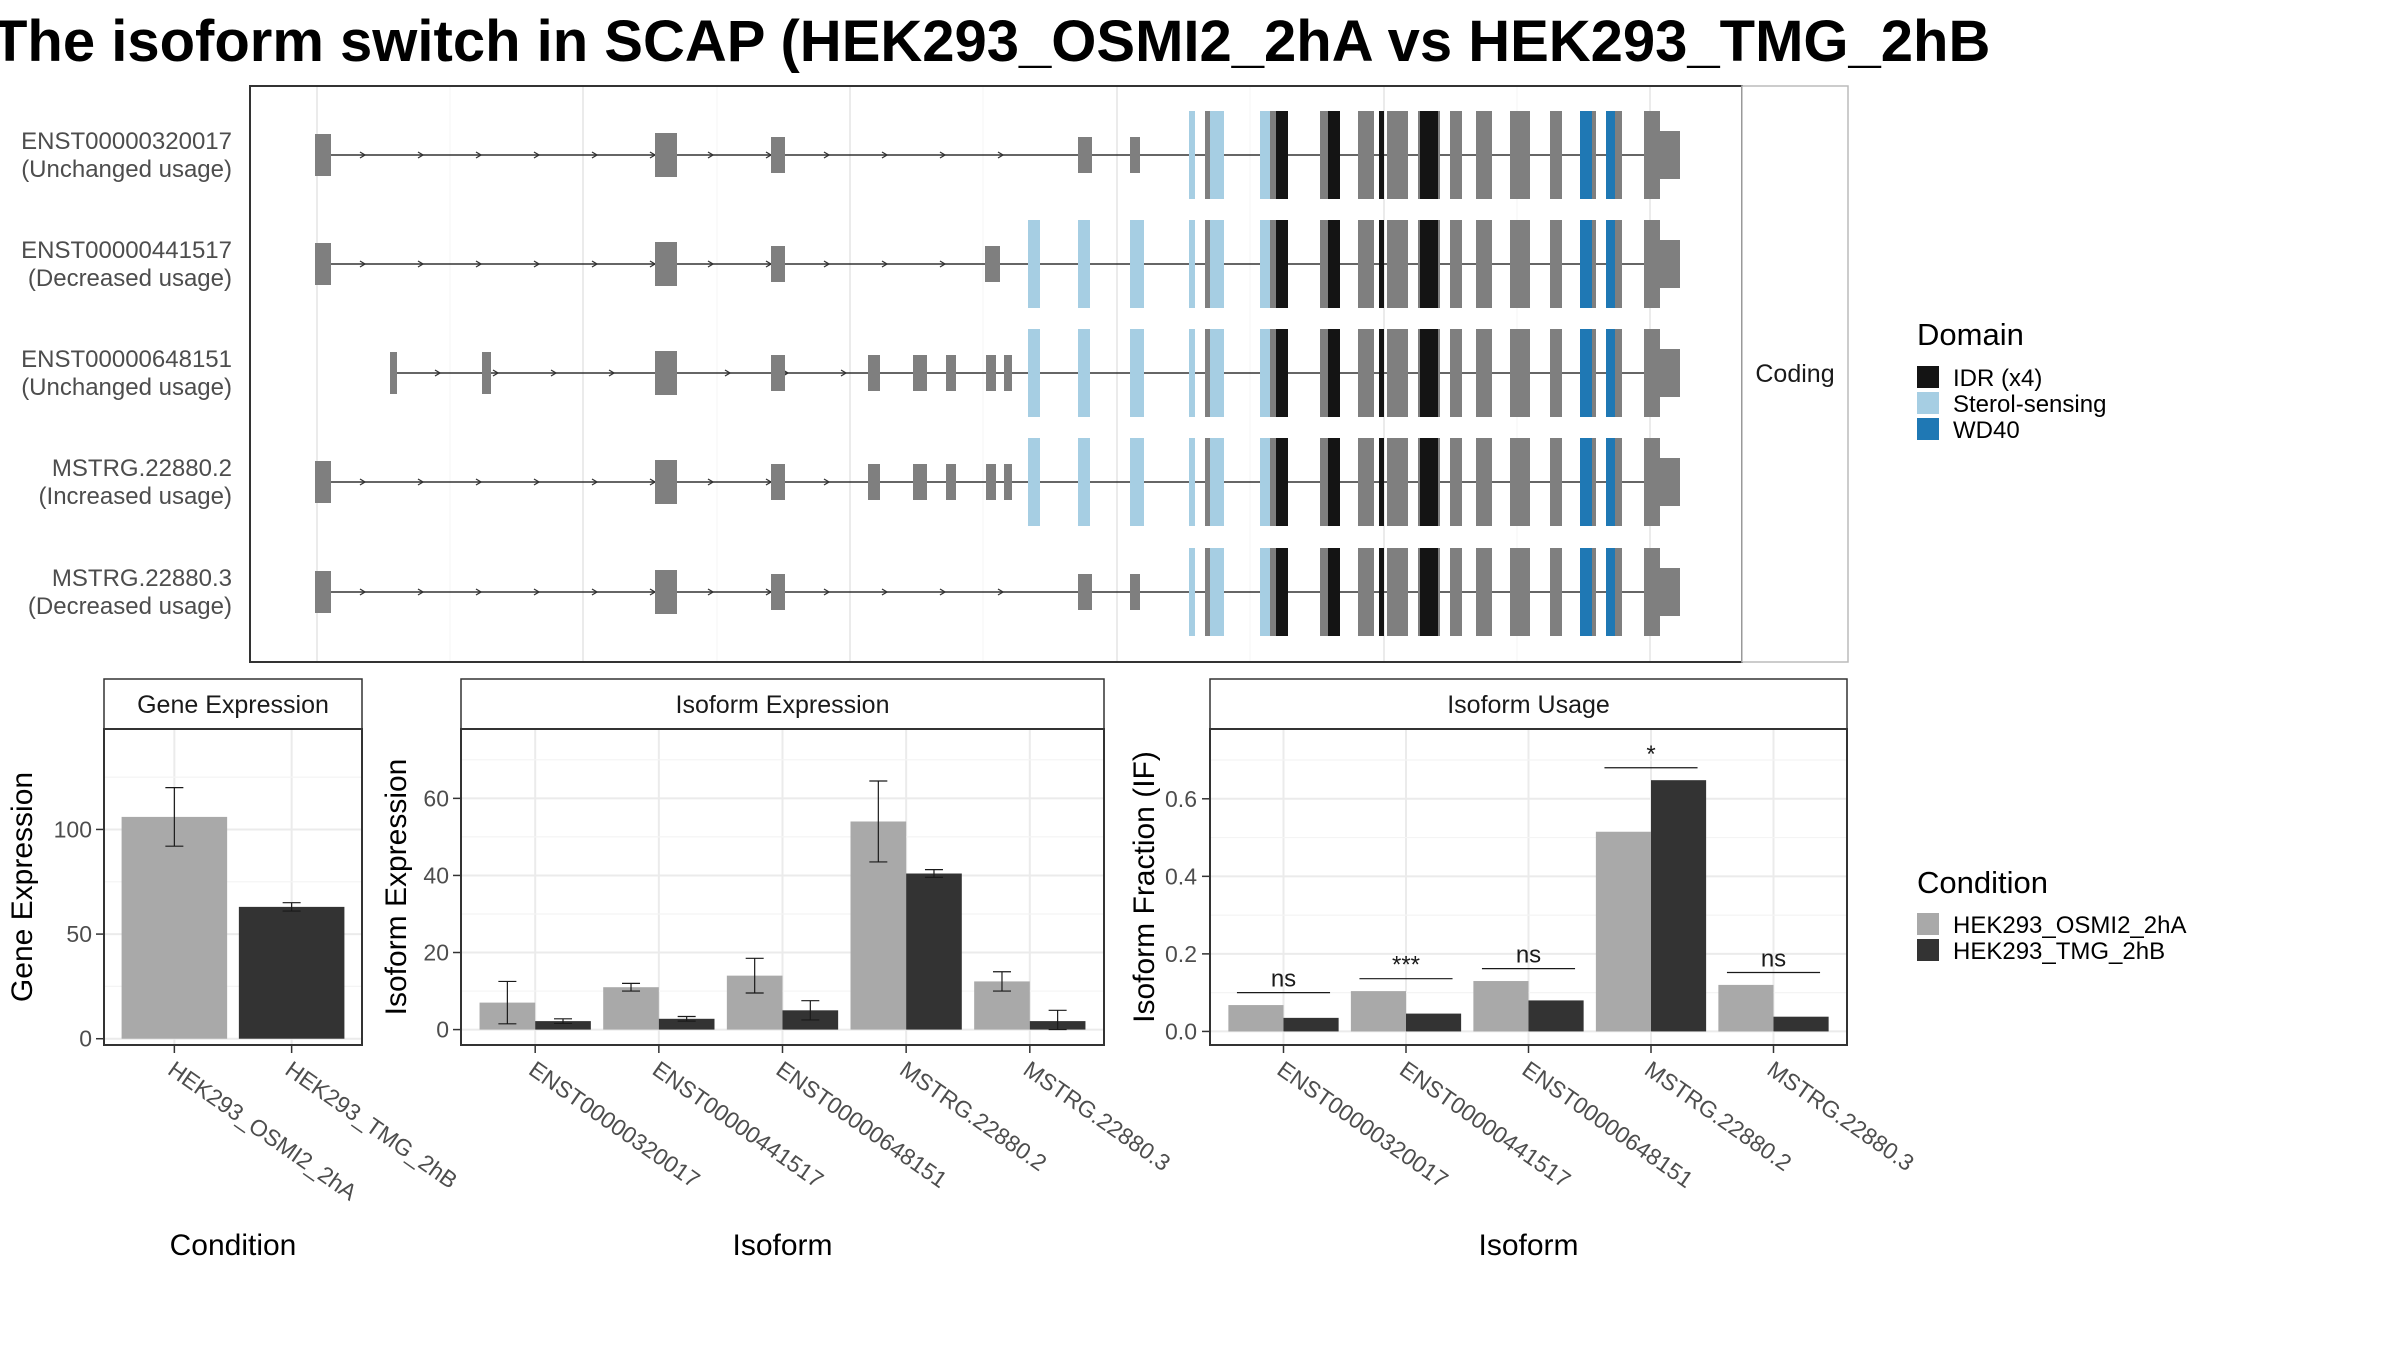 The image size is (2400, 1350). Describe the element at coordinates (262, 1131) in the screenshot. I see `x-tick-label: HEK293_OSMI2_2hA` at that location.